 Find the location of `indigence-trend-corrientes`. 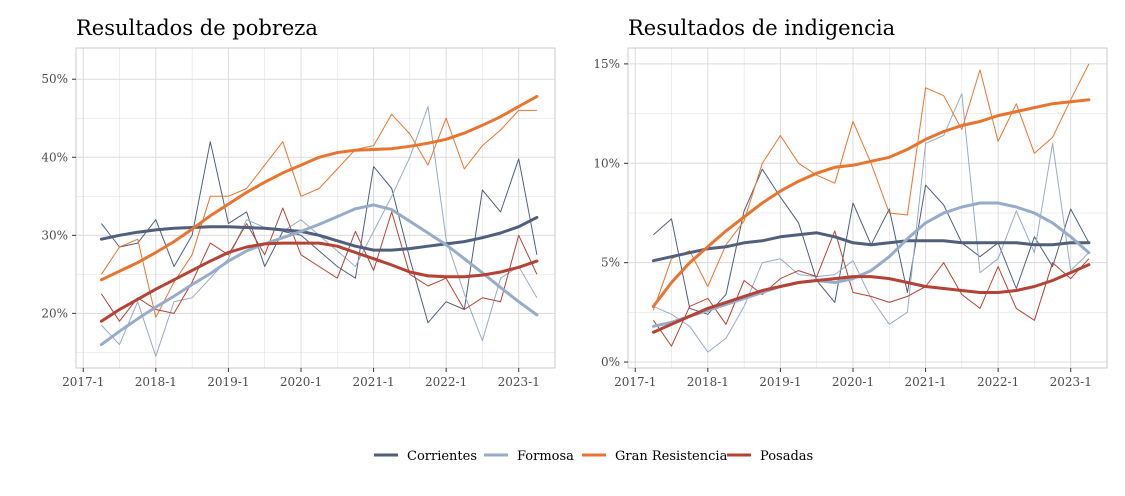

indigence-trend-corrientes is located at coordinates (871, 247).